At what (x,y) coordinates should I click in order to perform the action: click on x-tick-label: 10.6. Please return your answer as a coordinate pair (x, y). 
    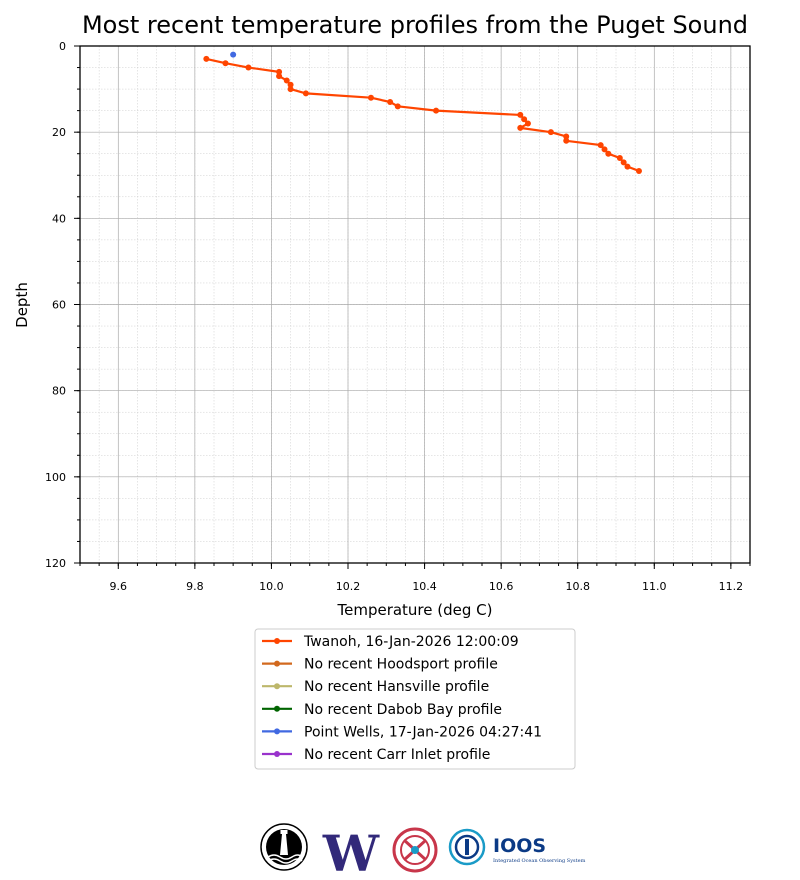
    Looking at the image, I should click on (501, 586).